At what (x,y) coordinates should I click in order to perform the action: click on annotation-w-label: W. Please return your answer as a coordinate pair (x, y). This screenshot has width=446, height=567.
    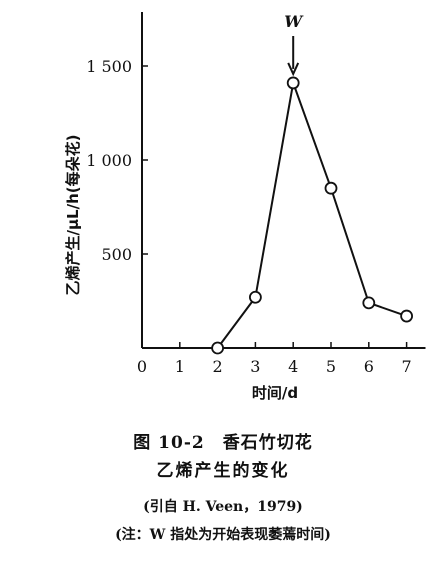
    Looking at the image, I should click on (294, 21).